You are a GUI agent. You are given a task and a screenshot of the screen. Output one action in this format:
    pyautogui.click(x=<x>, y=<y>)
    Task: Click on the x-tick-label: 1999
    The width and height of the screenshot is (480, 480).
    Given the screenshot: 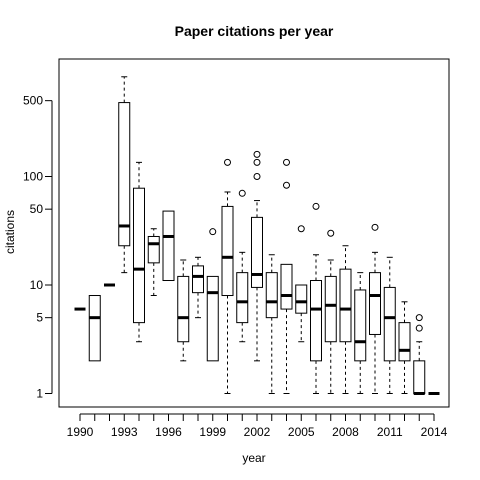 What is the action you would take?
    pyautogui.click(x=212, y=432)
    